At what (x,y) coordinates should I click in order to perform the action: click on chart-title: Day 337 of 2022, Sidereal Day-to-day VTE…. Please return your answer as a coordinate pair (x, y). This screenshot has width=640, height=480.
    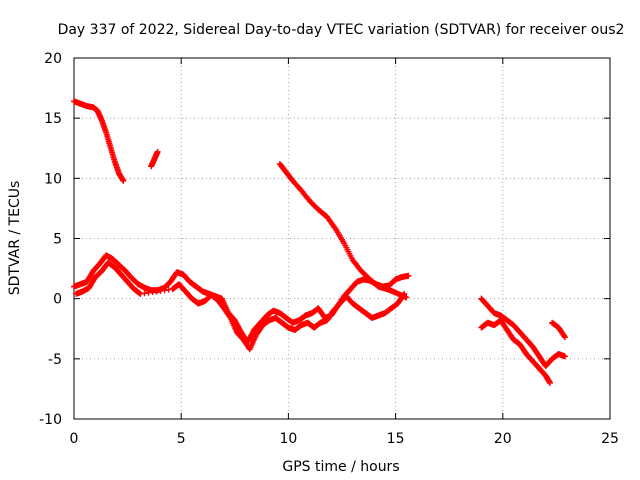
    Looking at the image, I should click on (341, 30).